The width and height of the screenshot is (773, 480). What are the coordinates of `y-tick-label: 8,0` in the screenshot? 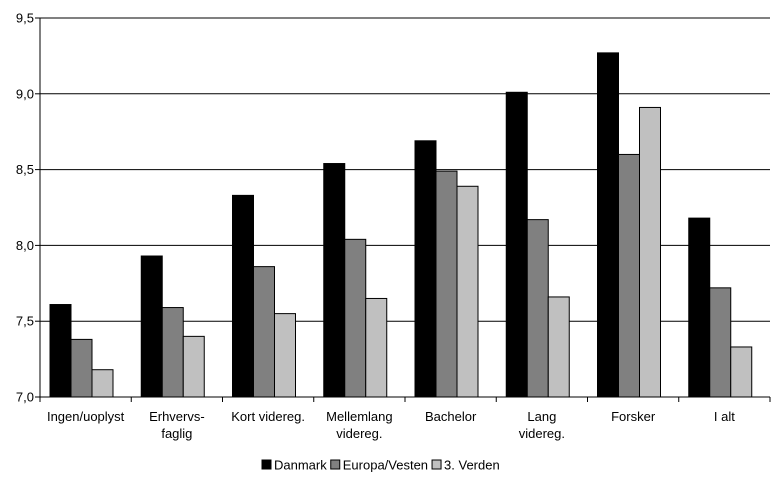 It's located at (25, 245).